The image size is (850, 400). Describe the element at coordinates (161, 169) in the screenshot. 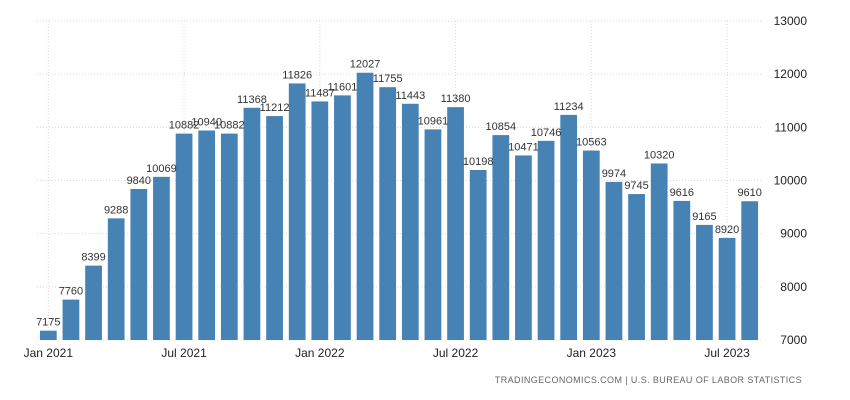

I see `data-label: 10069` at that location.